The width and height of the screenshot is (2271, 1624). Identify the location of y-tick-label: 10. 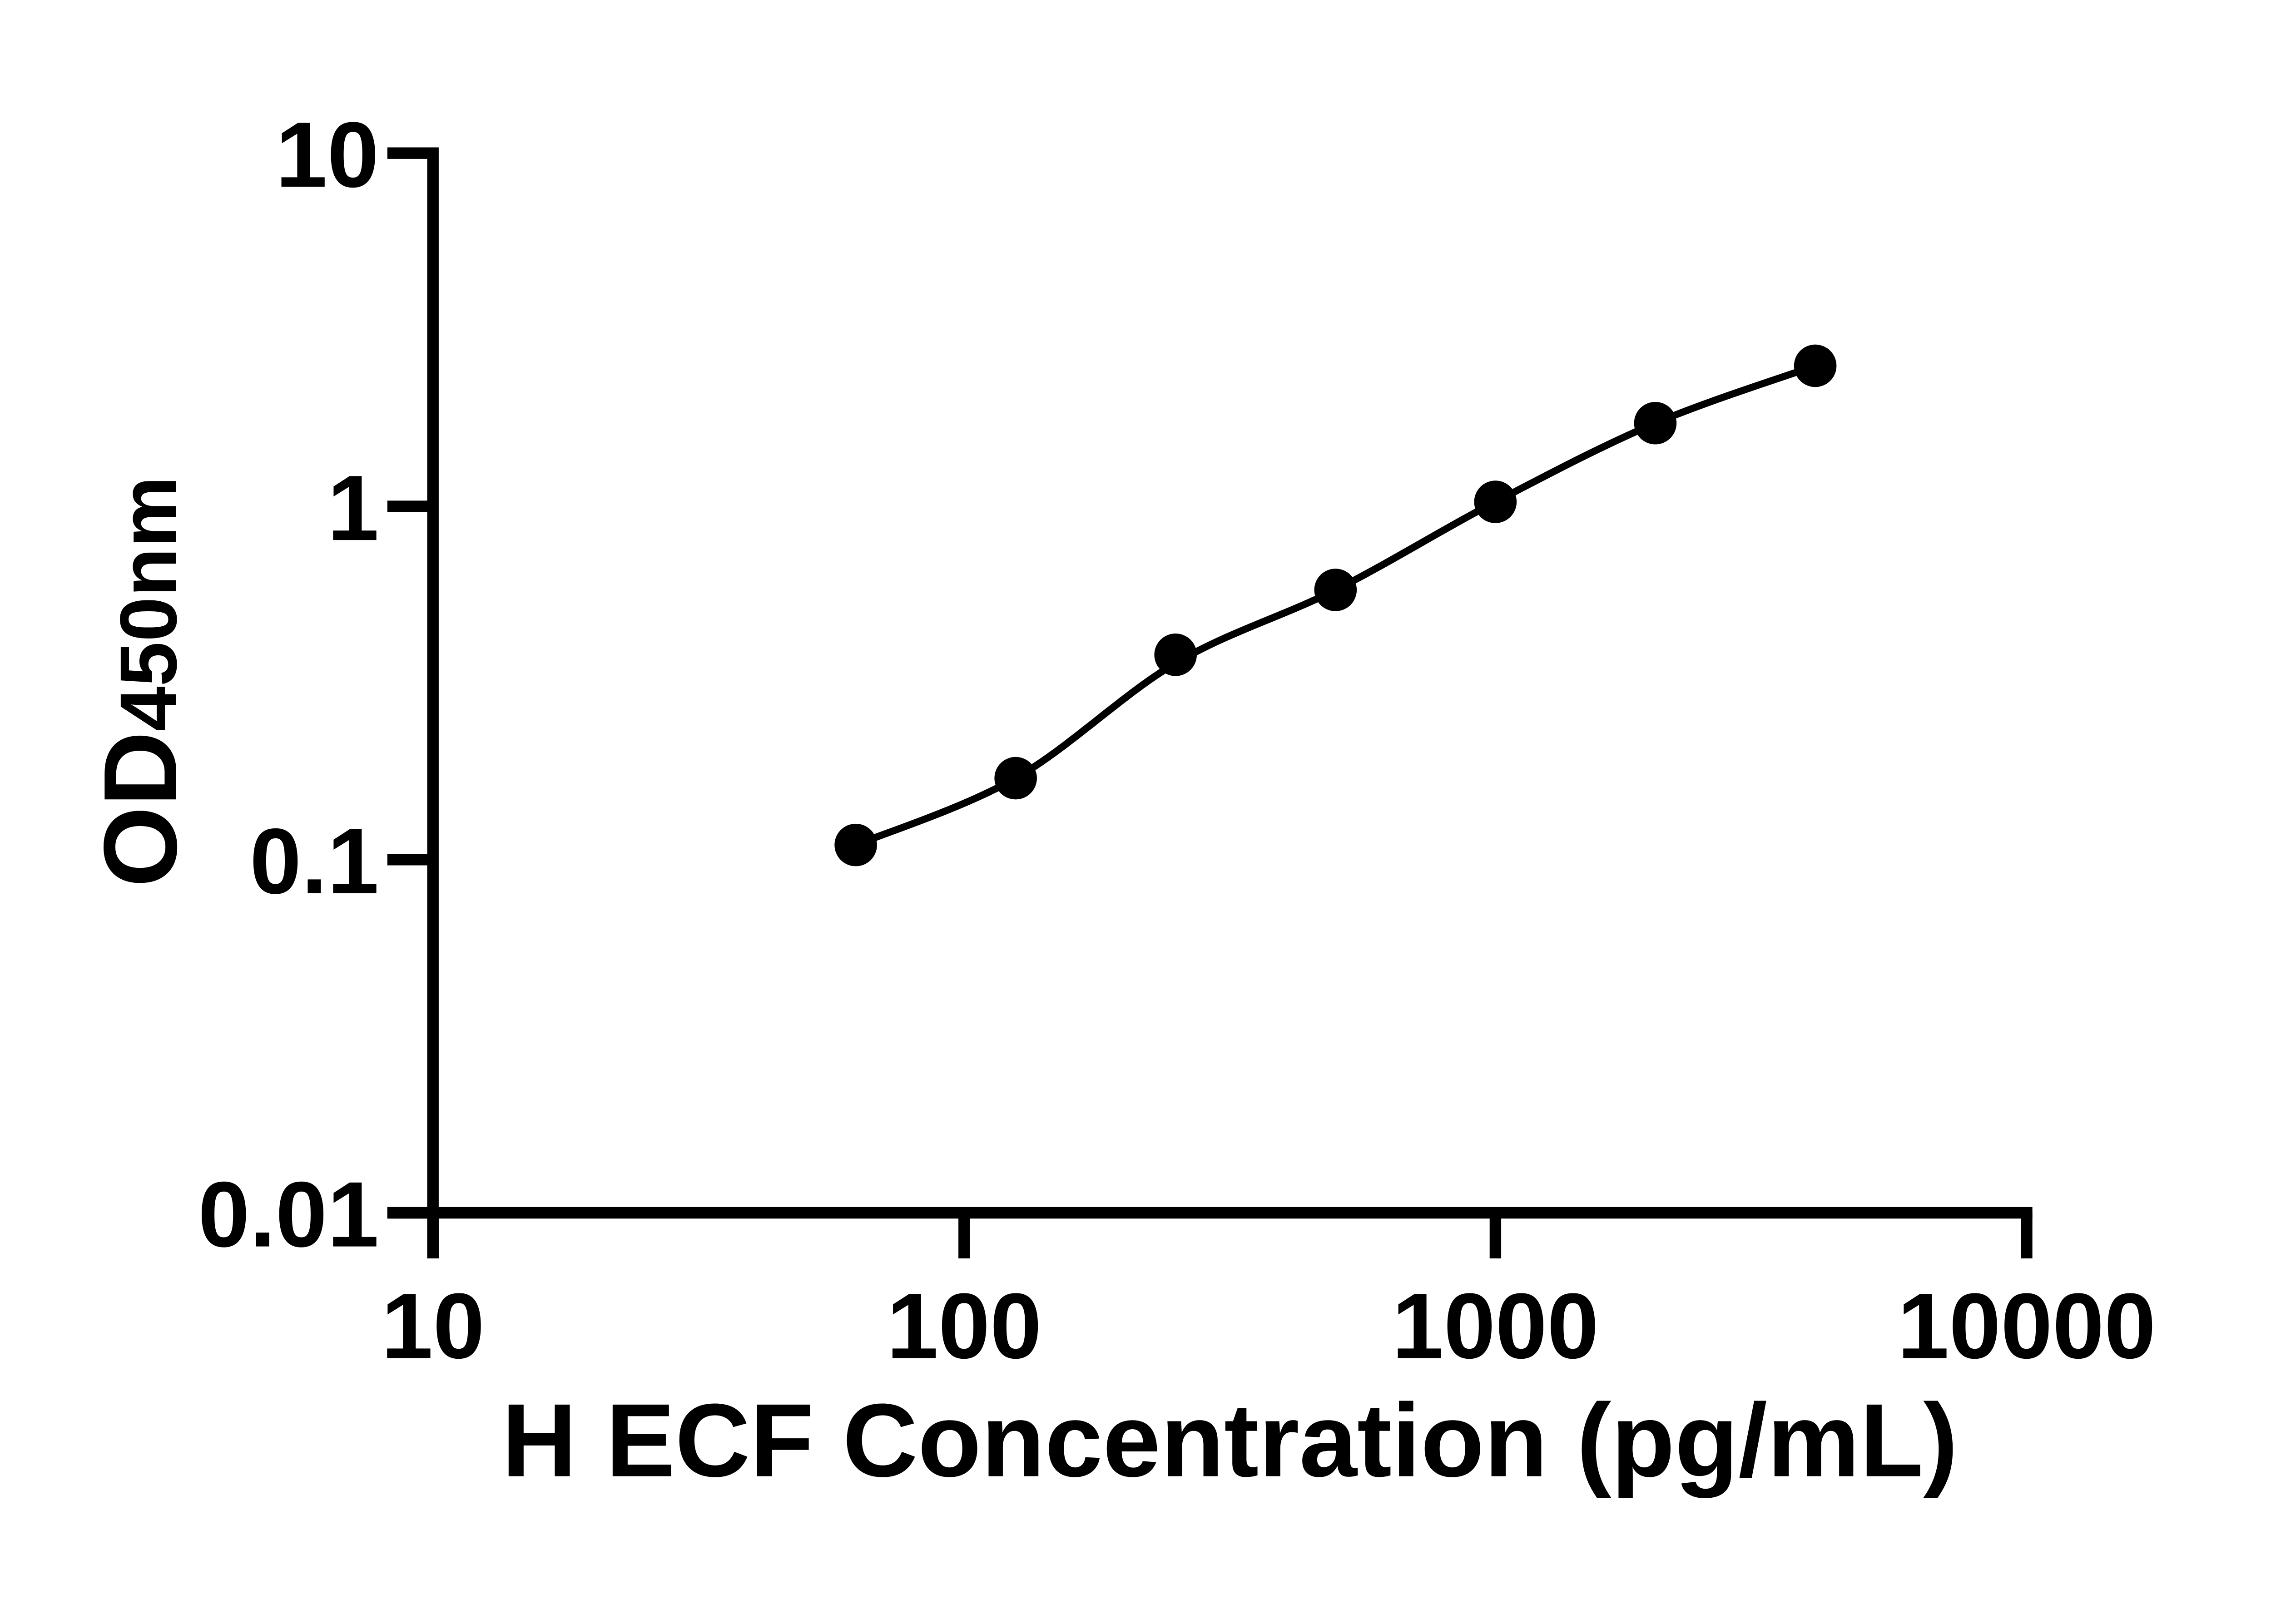
(327, 155).